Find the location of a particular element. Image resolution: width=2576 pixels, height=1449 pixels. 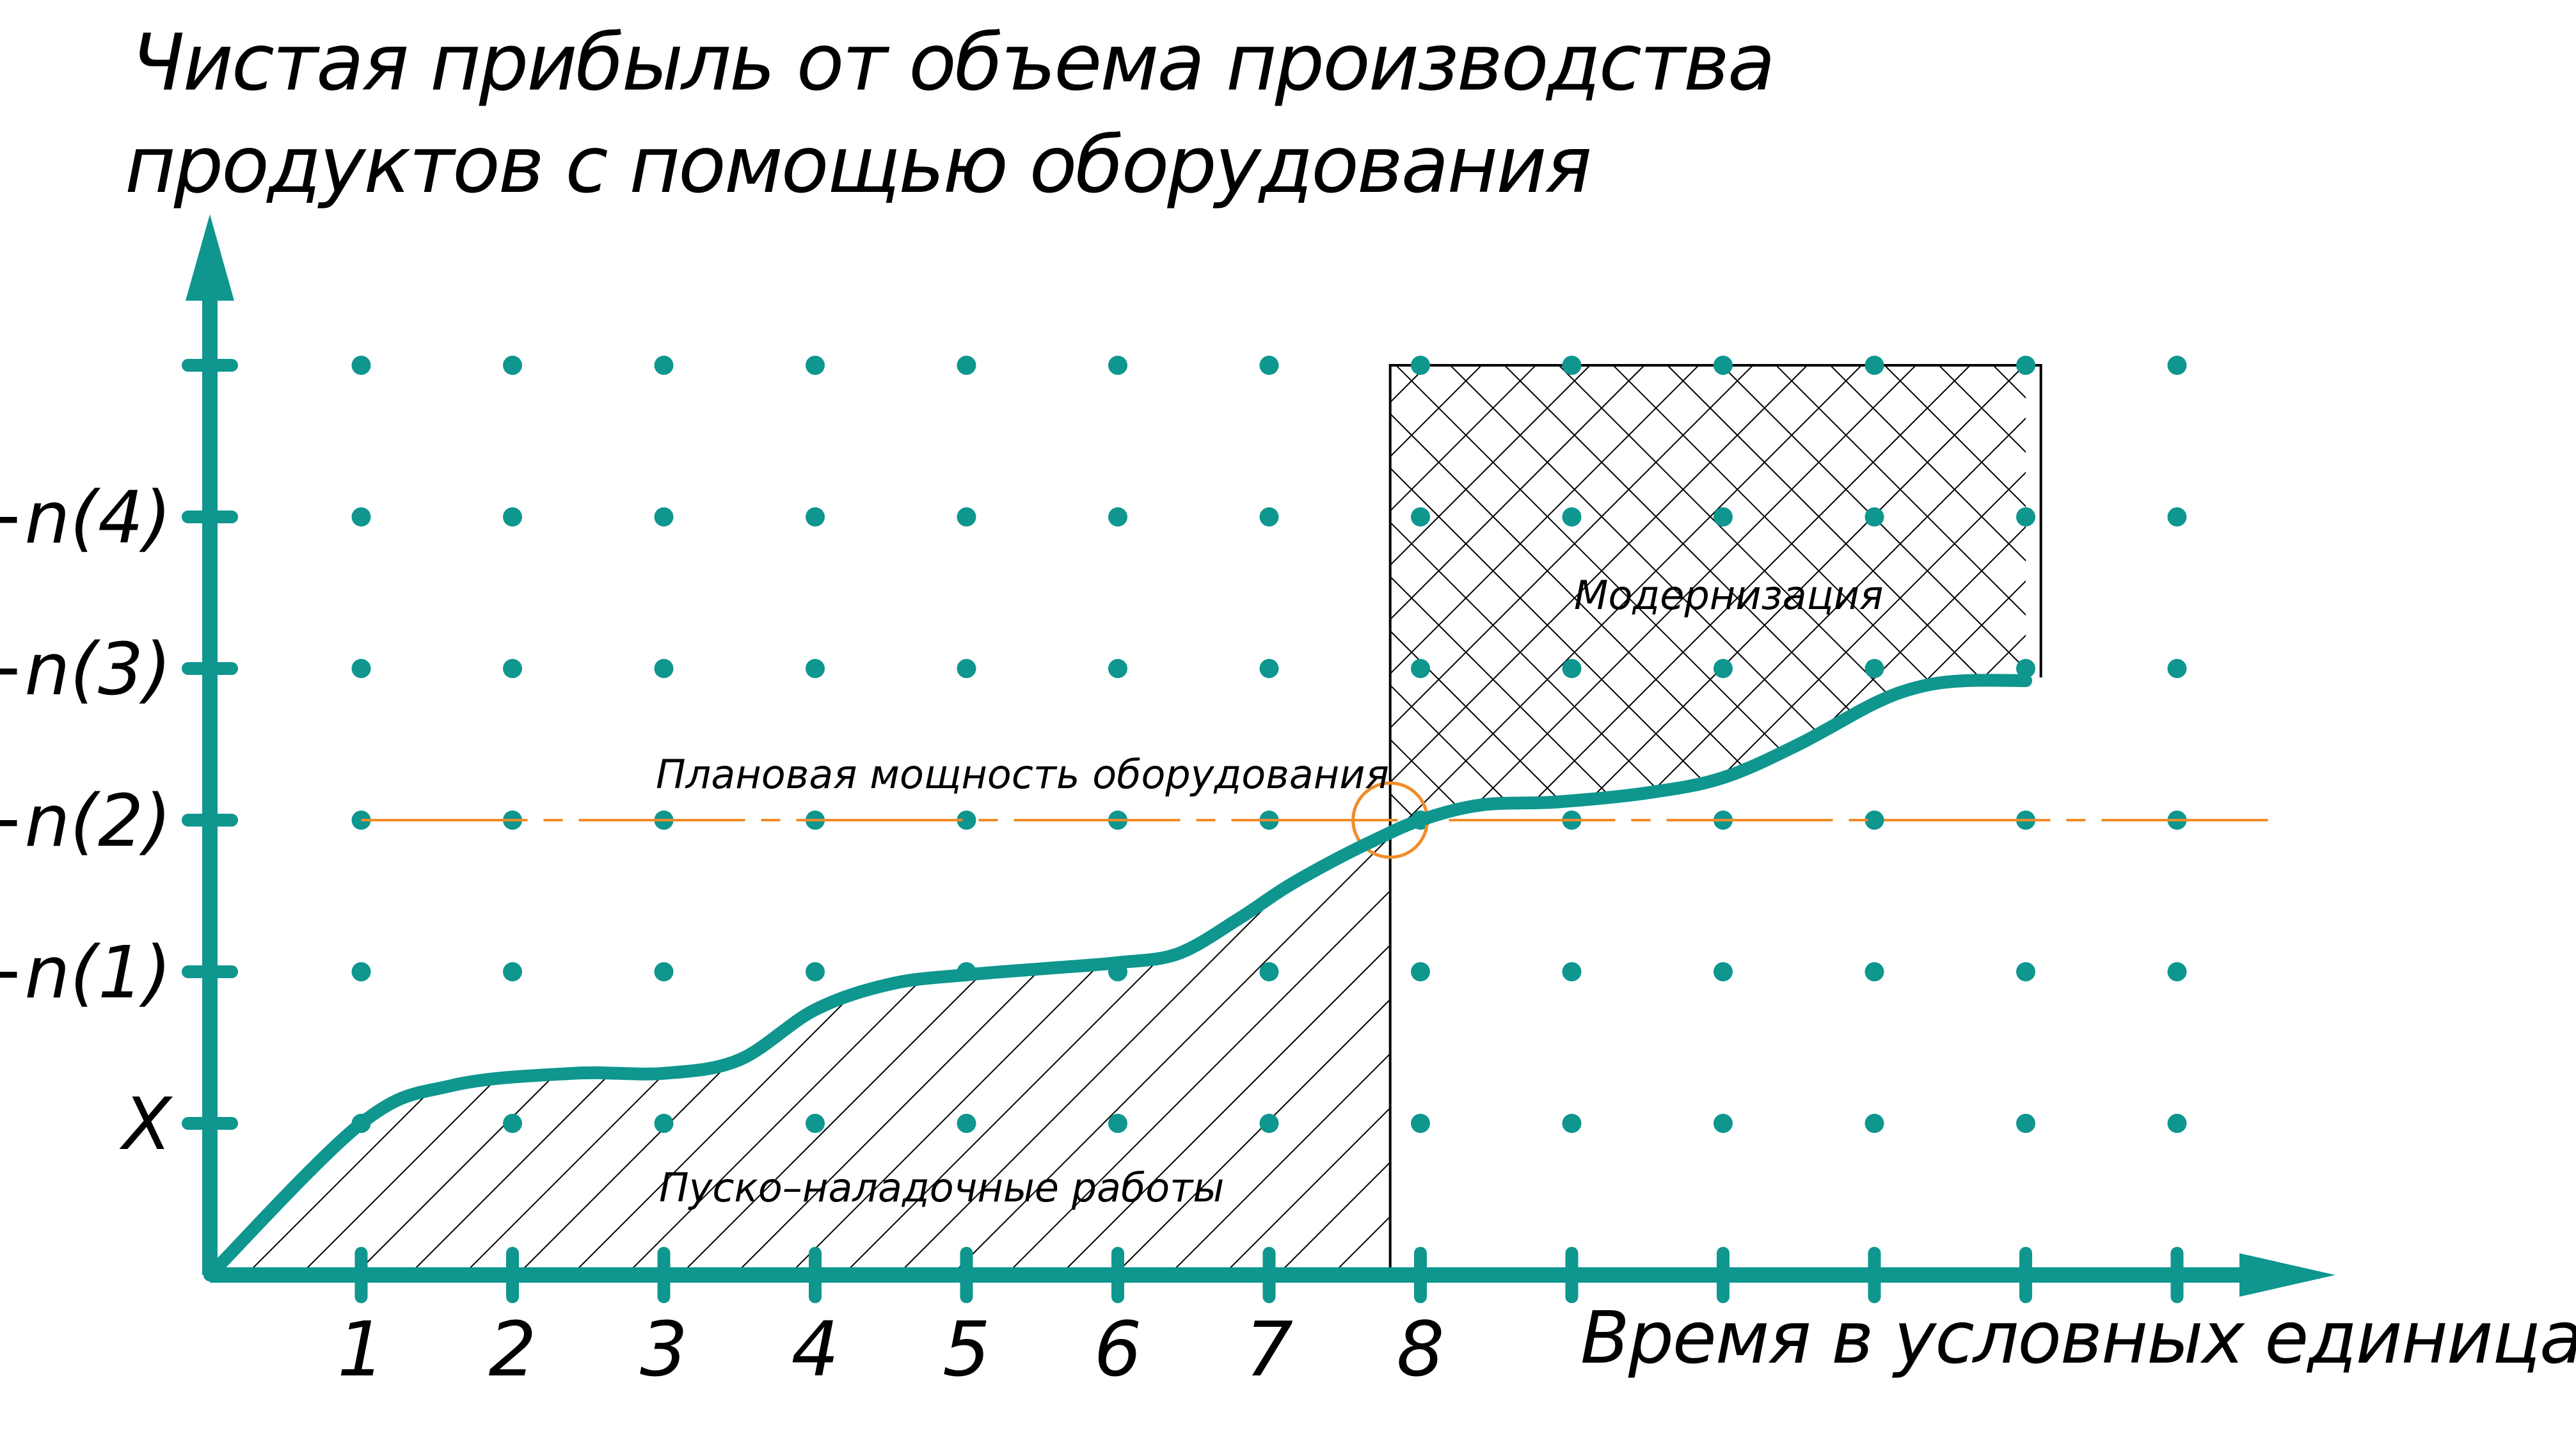

region-modernization-label: Модернизация is located at coordinates (1729, 595).